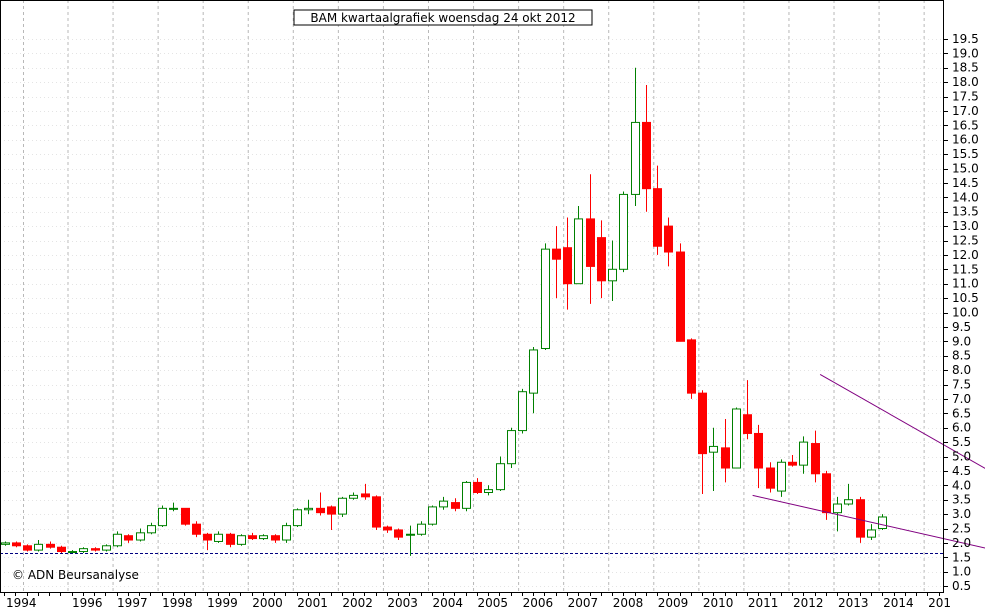 This screenshot has width=985, height=614. What do you see at coordinates (442, 18) in the screenshot?
I see `chart-title: BAM kwartaalgrafiek woensdag 24 okt 2012` at bounding box center [442, 18].